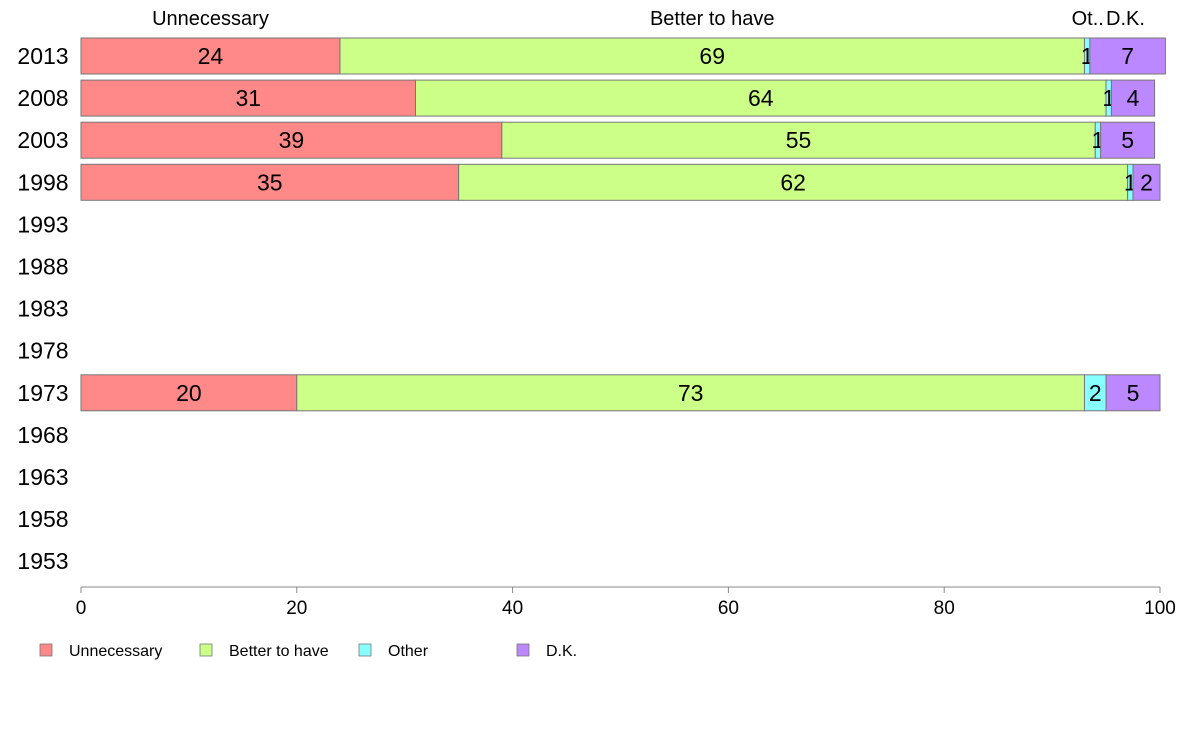 This screenshot has width=1188, height=736. I want to click on year-label-1993: 1993, so click(42, 224).